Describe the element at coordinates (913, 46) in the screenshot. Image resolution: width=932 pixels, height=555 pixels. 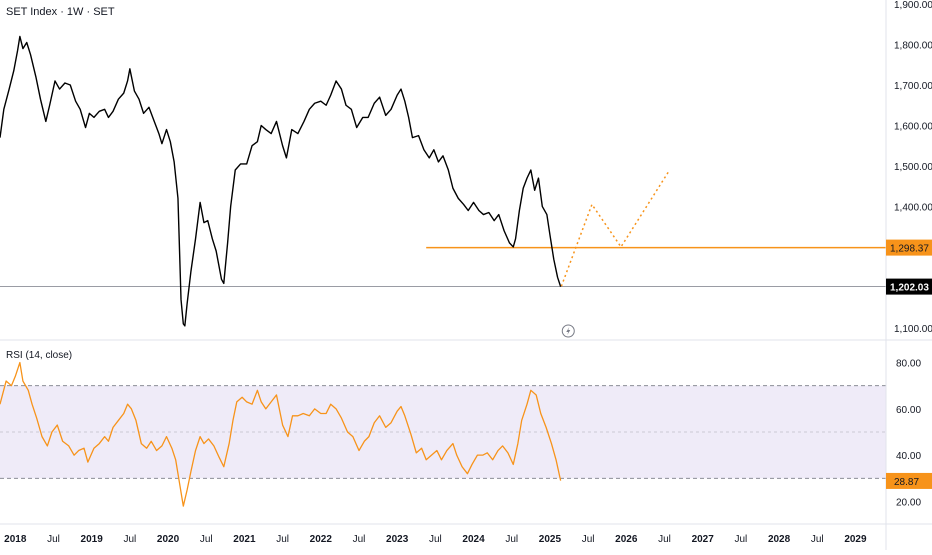
I see `price-tick-label: 1,800.00` at that location.